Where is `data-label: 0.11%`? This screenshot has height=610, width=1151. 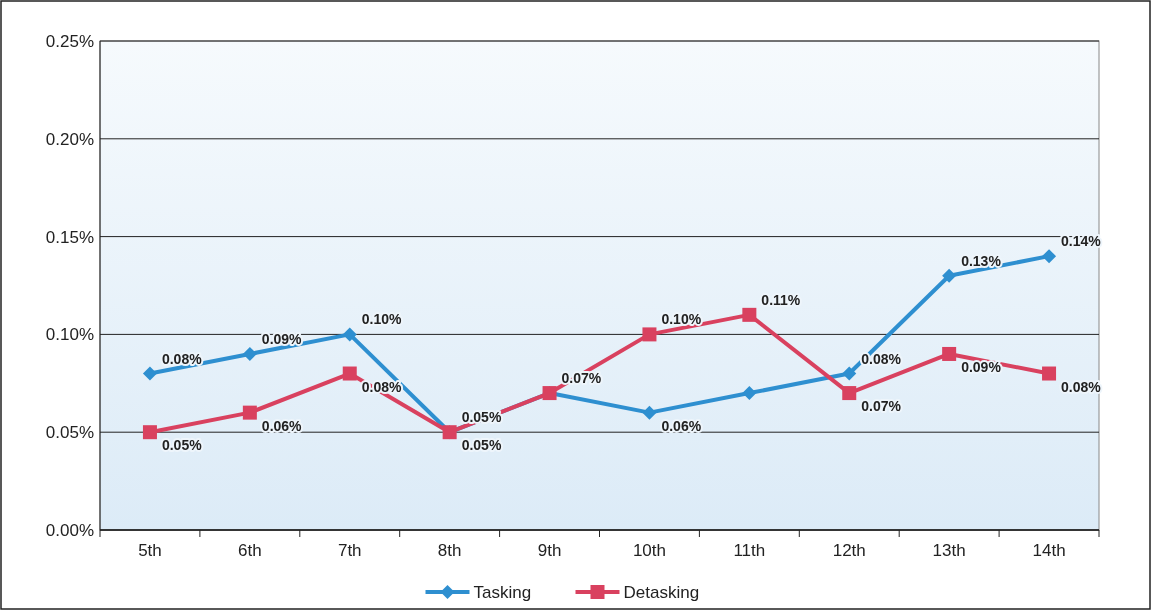 data-label: 0.11% is located at coordinates (781, 299).